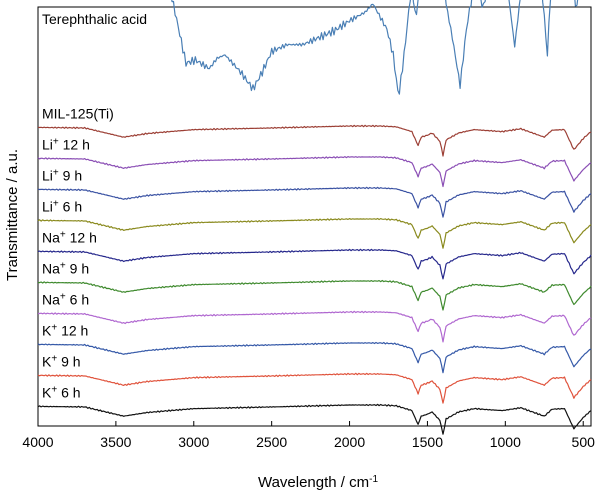 The image size is (600, 498). What do you see at coordinates (62, 206) in the screenshot?
I see `series-label: Li+ 6 h` at bounding box center [62, 206].